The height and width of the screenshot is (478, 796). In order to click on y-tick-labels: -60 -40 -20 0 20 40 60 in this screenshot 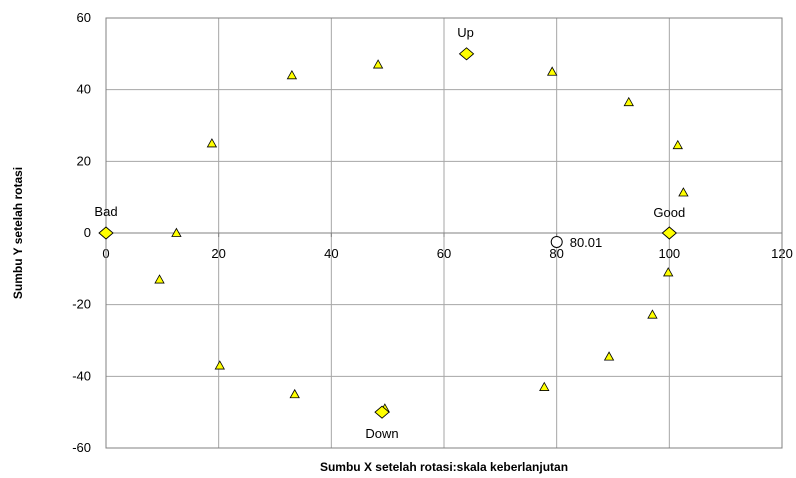, I will do `click(81, 232)`.